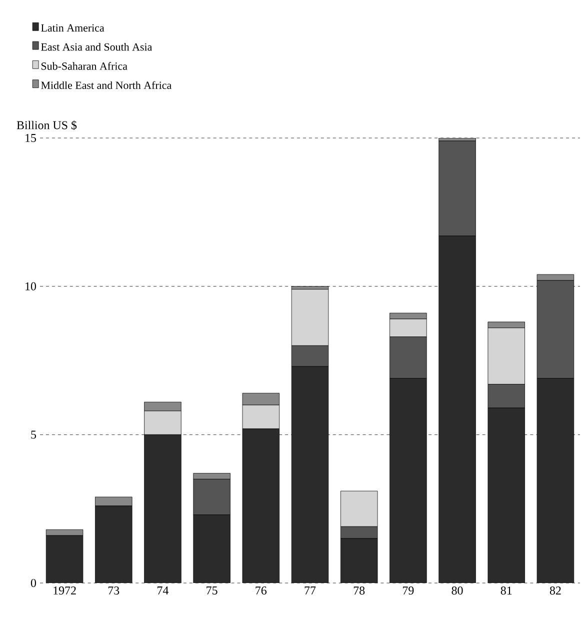 The width and height of the screenshot is (582, 623). What do you see at coordinates (359, 590) in the screenshot?
I see `x-tick-label: 78` at bounding box center [359, 590].